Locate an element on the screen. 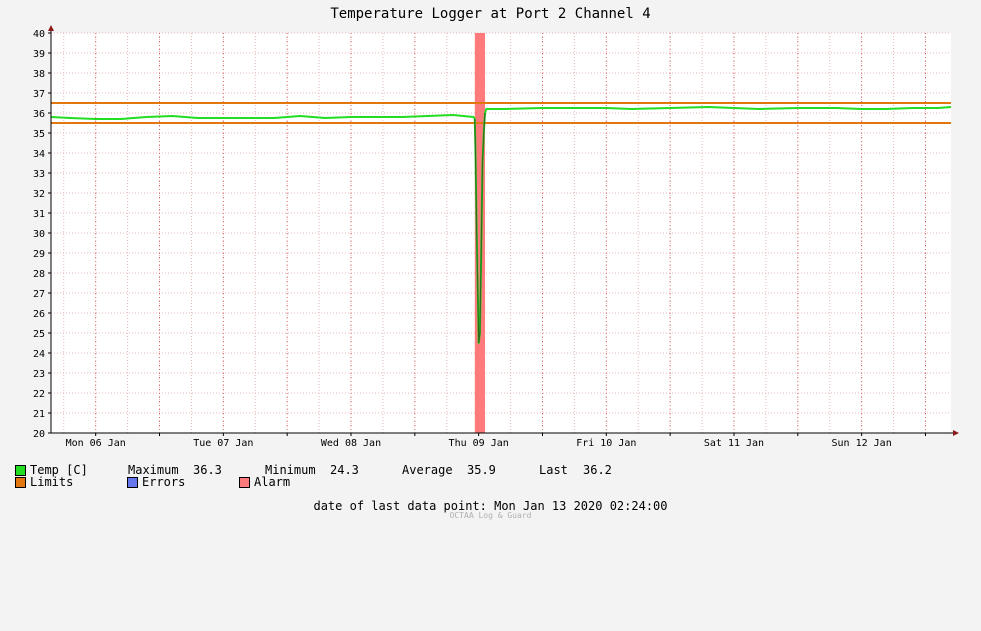  legend-maximum-value: 36.3 is located at coordinates (207, 470).